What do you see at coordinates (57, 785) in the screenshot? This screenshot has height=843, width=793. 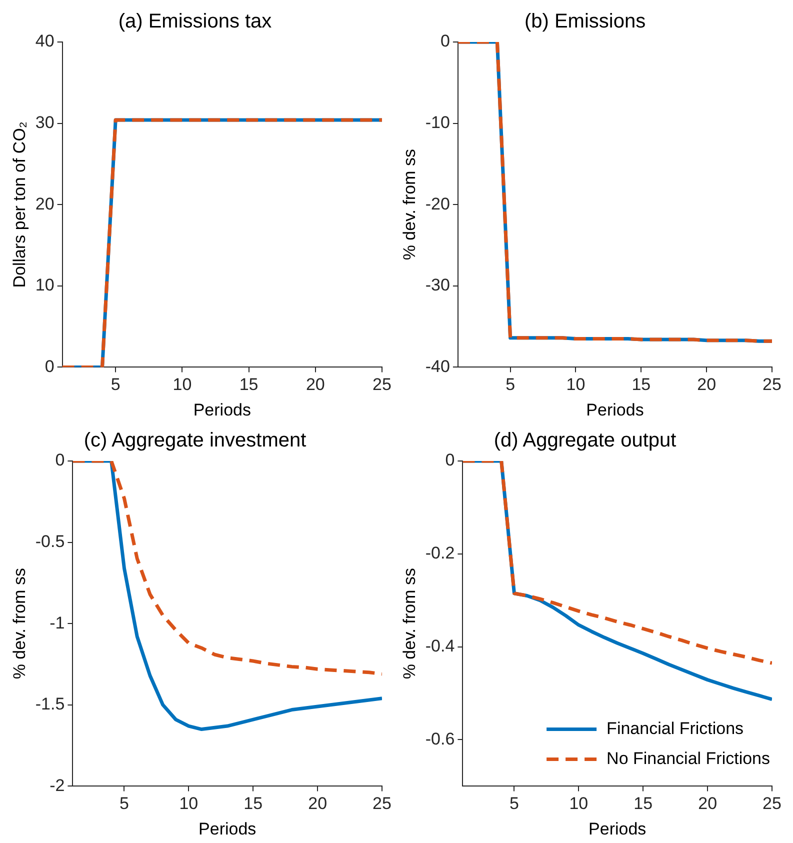 I see `y-tick-label: -2` at bounding box center [57, 785].